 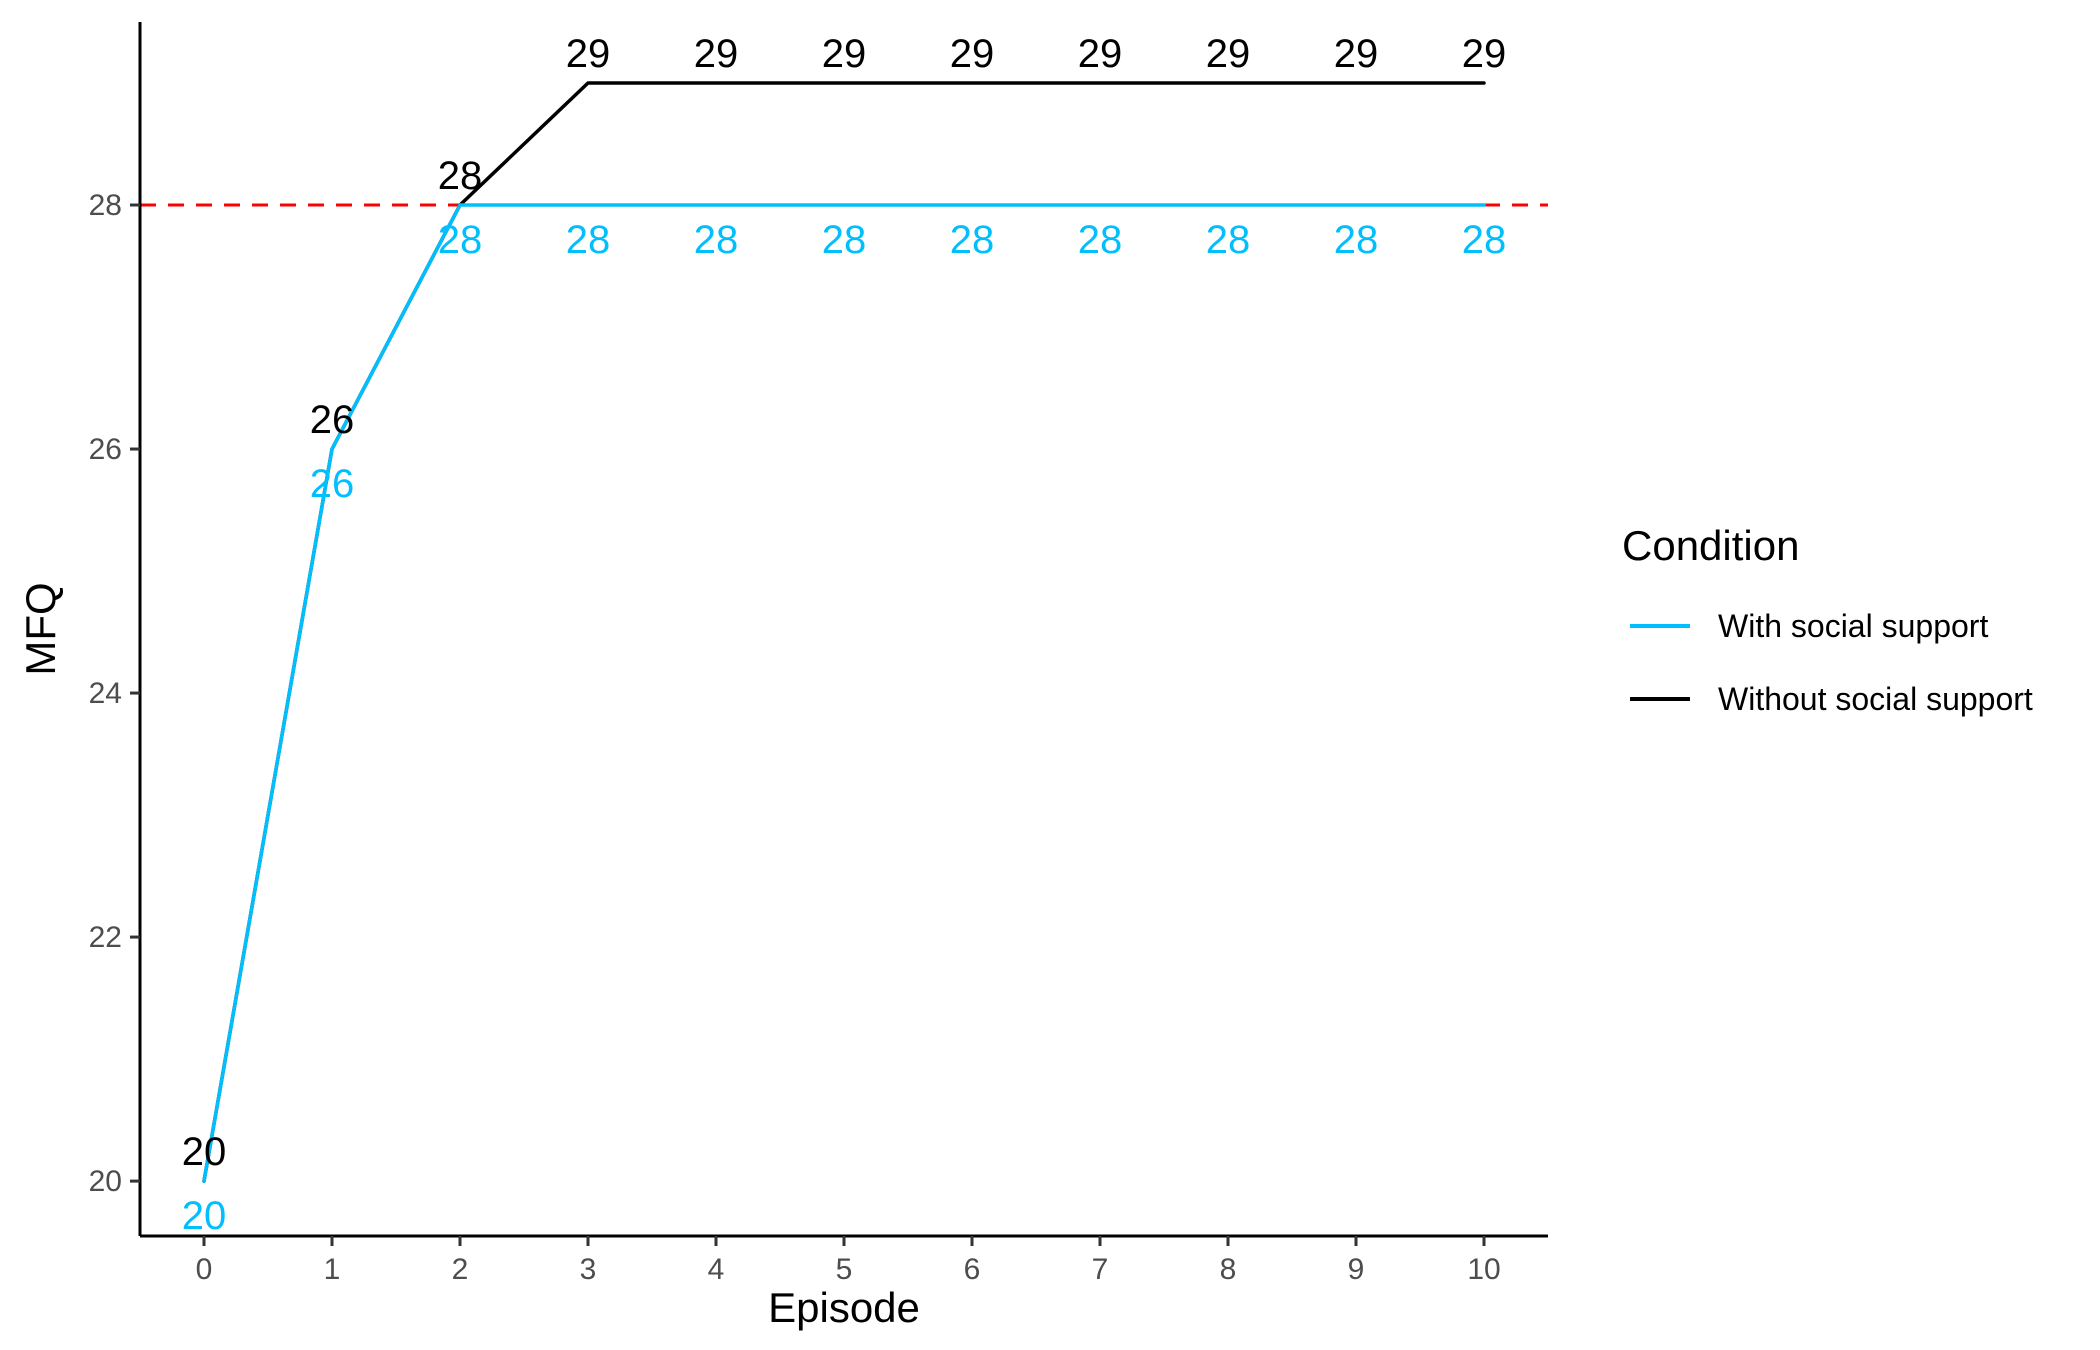 I want to click on x-tick-label: 5, so click(x=844, y=1269).